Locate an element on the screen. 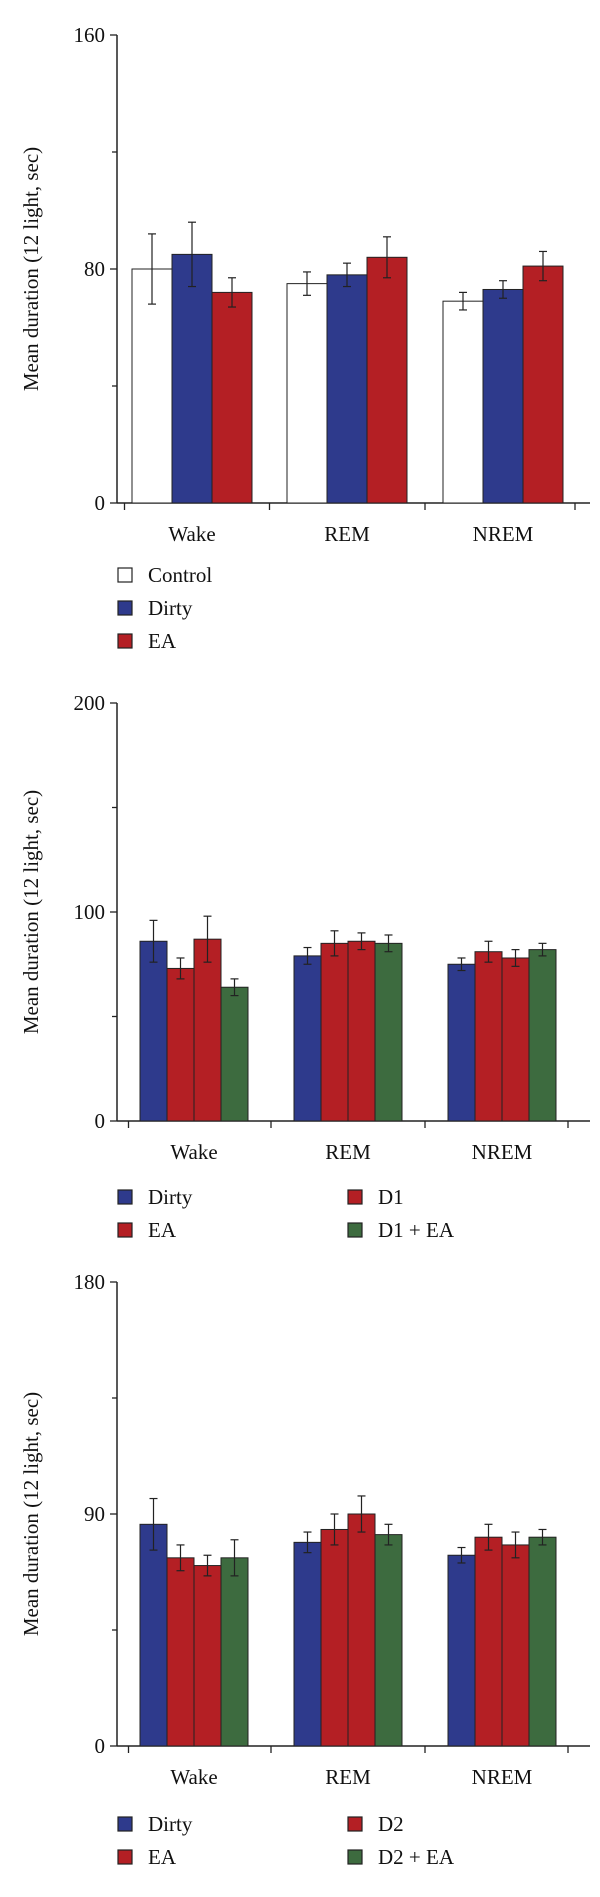  bar-nrem-d2 is located at coordinates (515, 1645).